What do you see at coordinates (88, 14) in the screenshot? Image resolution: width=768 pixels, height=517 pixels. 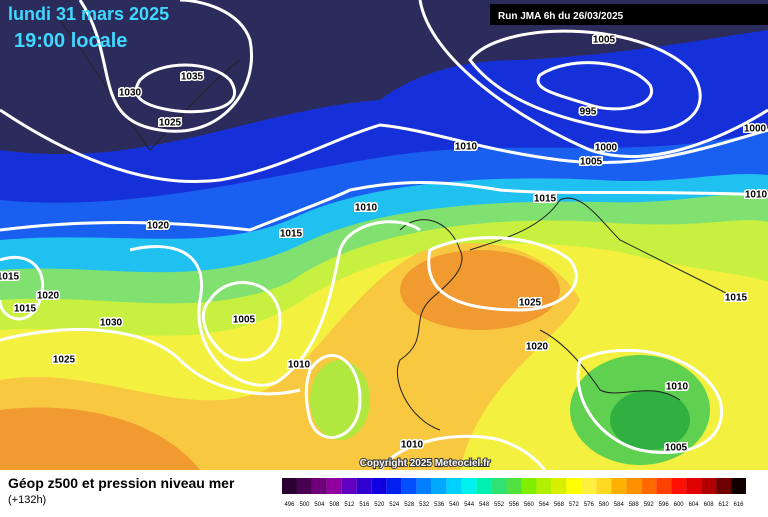 I see `date: lundi 31 mars 2025` at bounding box center [88, 14].